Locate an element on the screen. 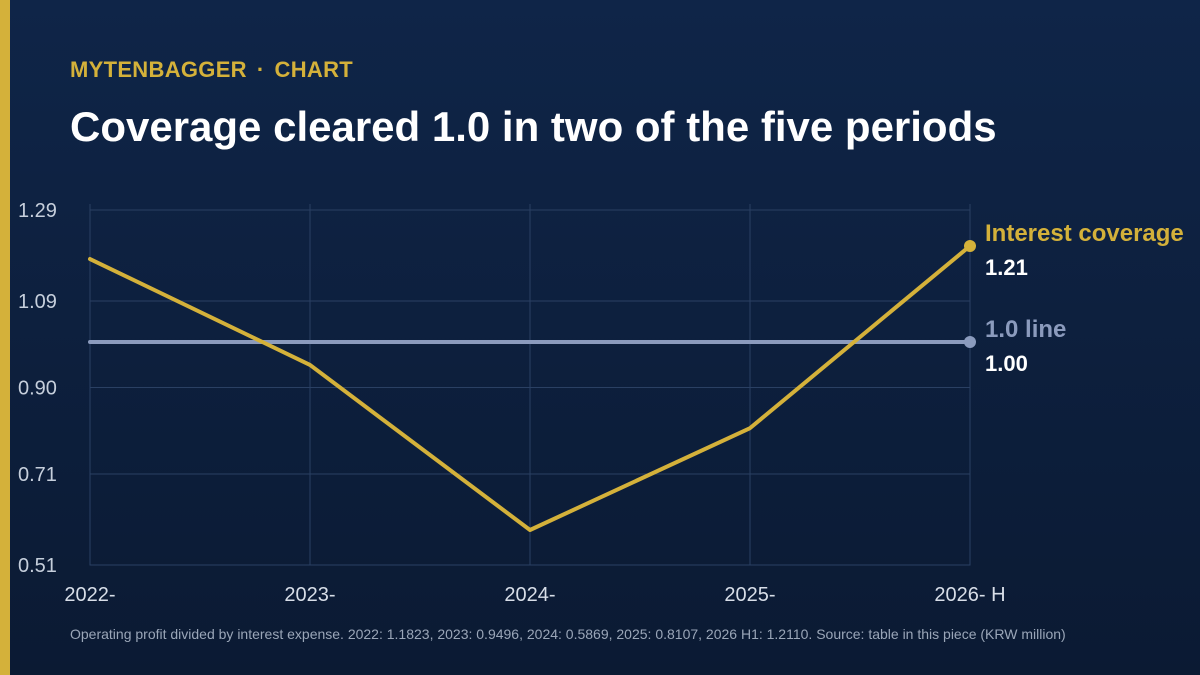 Image resolution: width=1200 pixels, height=675 pixels. reference-endpoint is located at coordinates (970, 341).